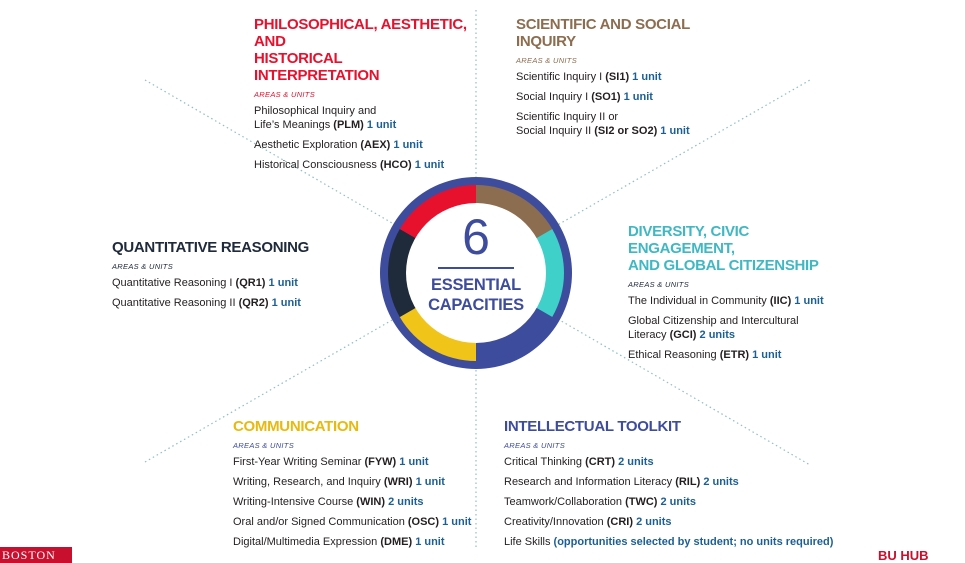 The image size is (965, 563). What do you see at coordinates (903, 556) in the screenshot?
I see `bu-hub-logo: BU HUB` at bounding box center [903, 556].